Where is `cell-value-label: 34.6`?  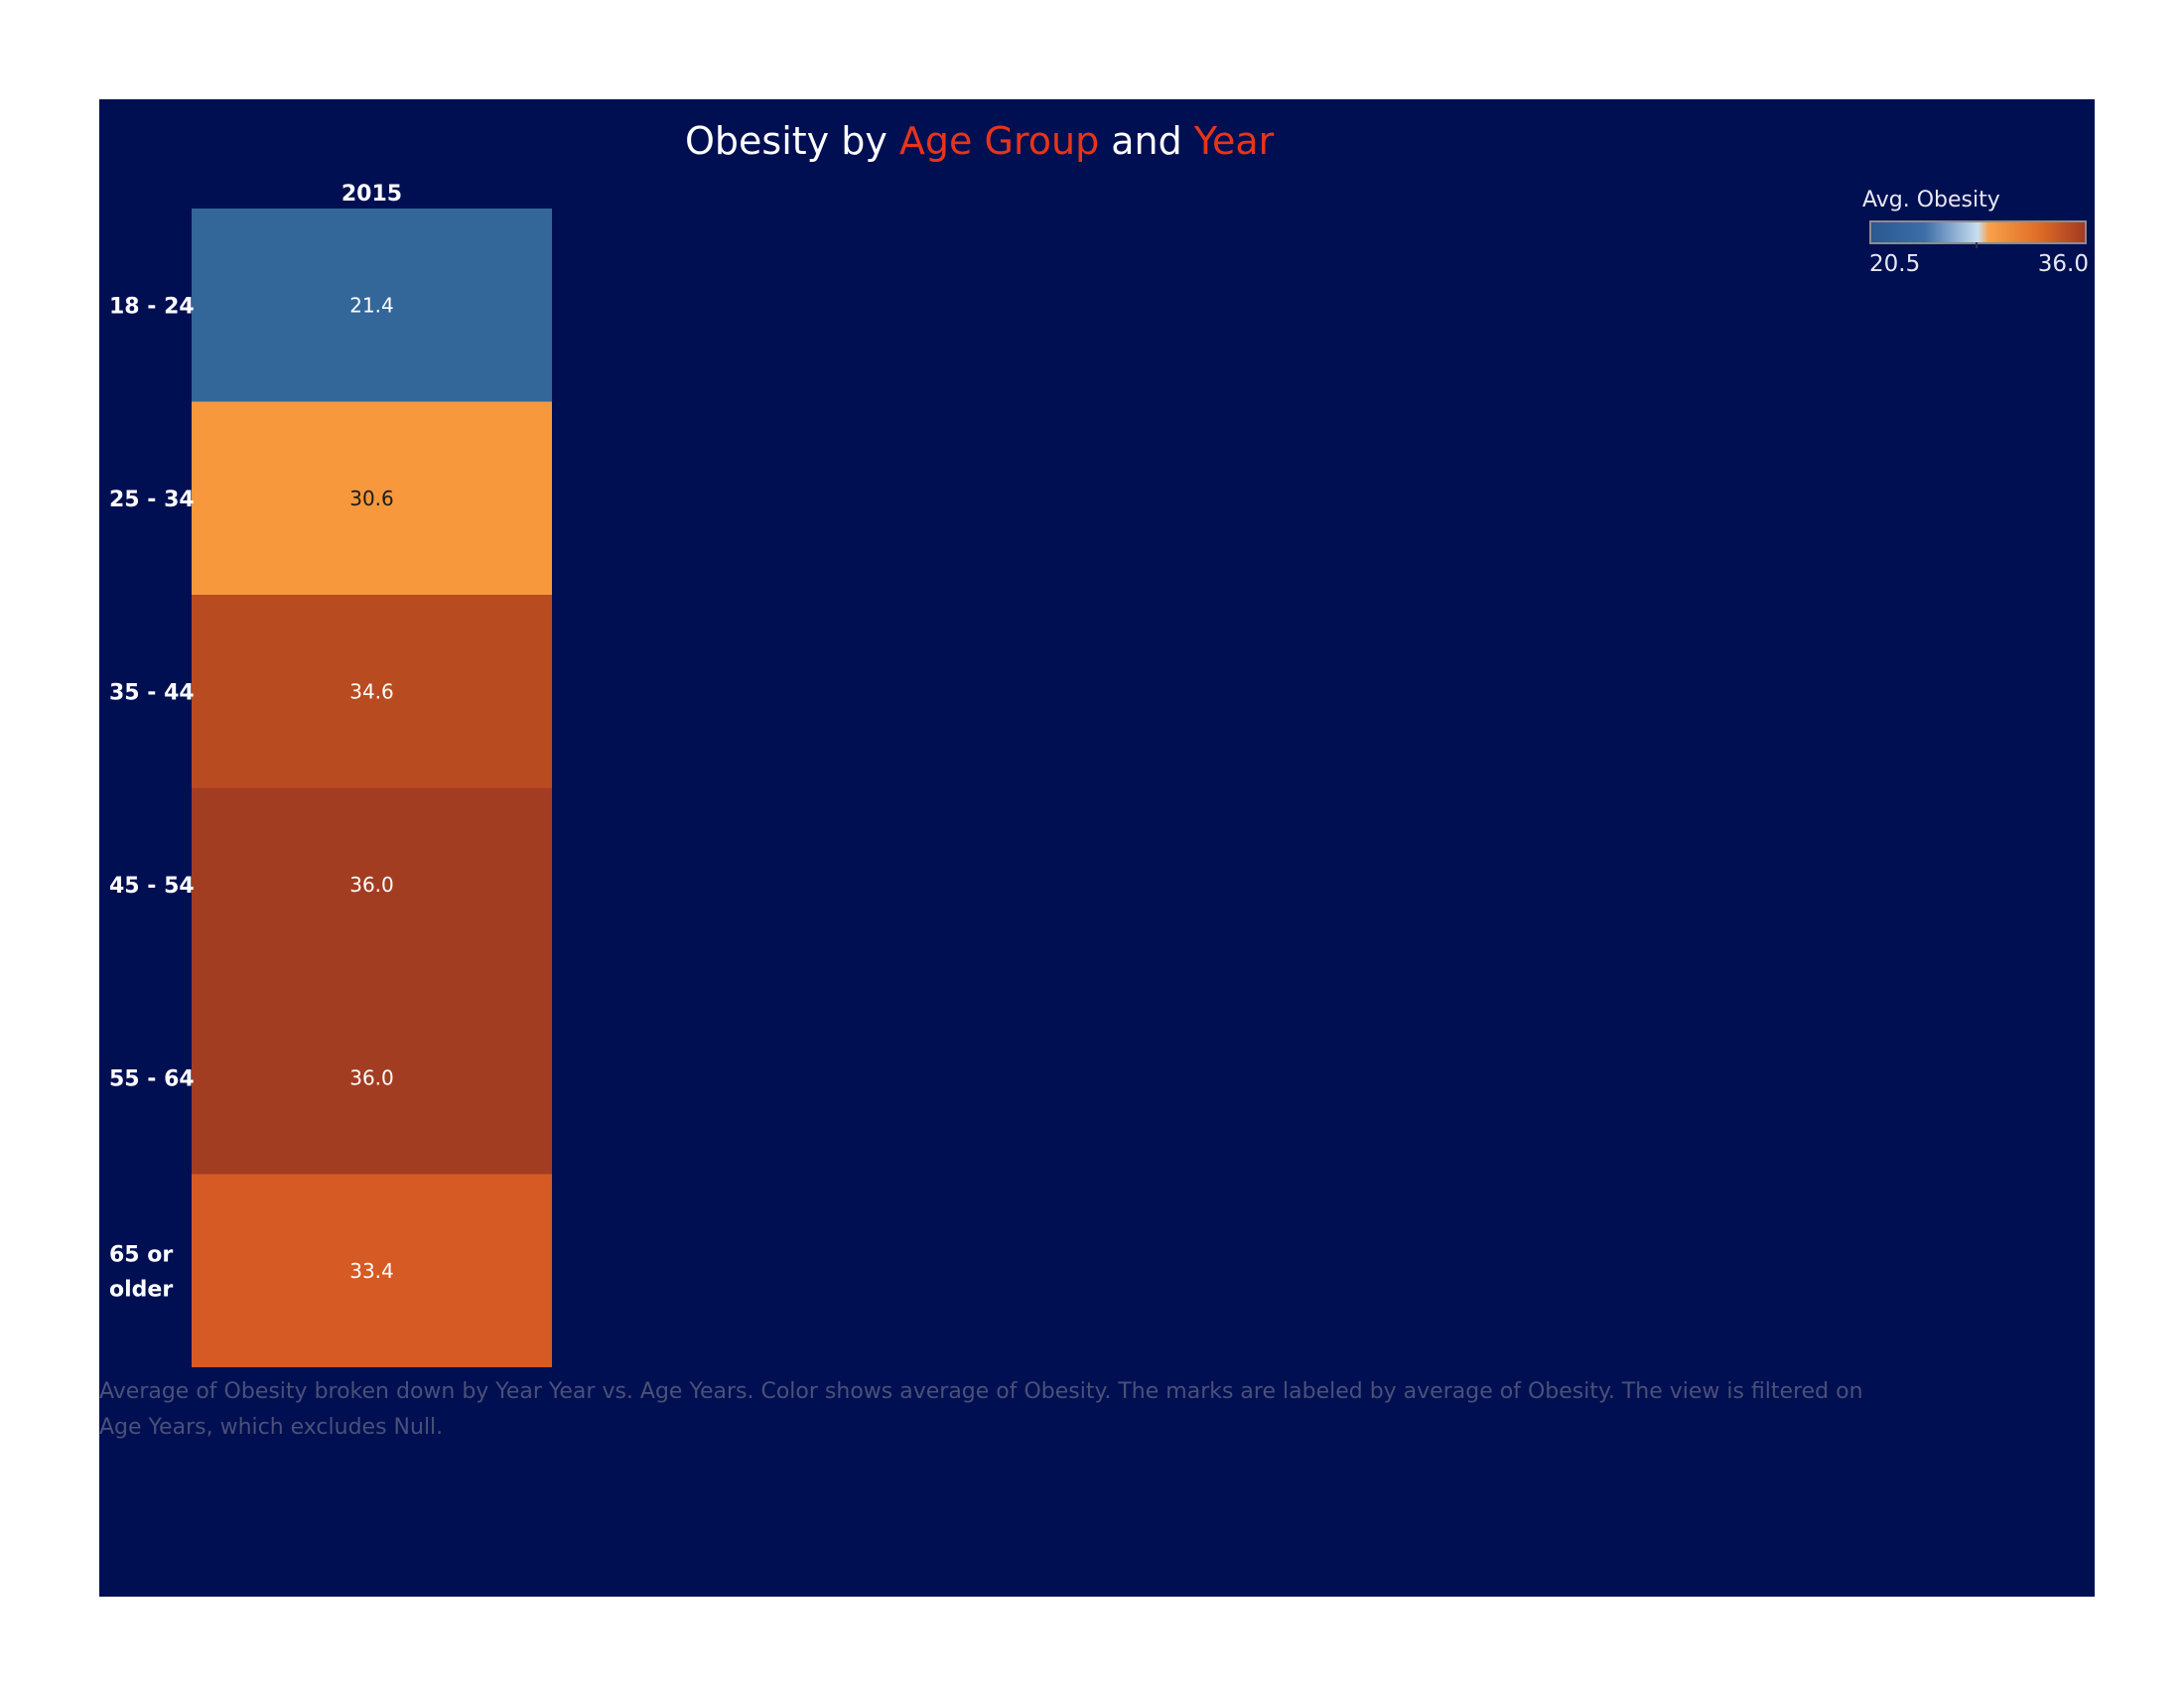
cell-value-label: 34.6 is located at coordinates (371, 691).